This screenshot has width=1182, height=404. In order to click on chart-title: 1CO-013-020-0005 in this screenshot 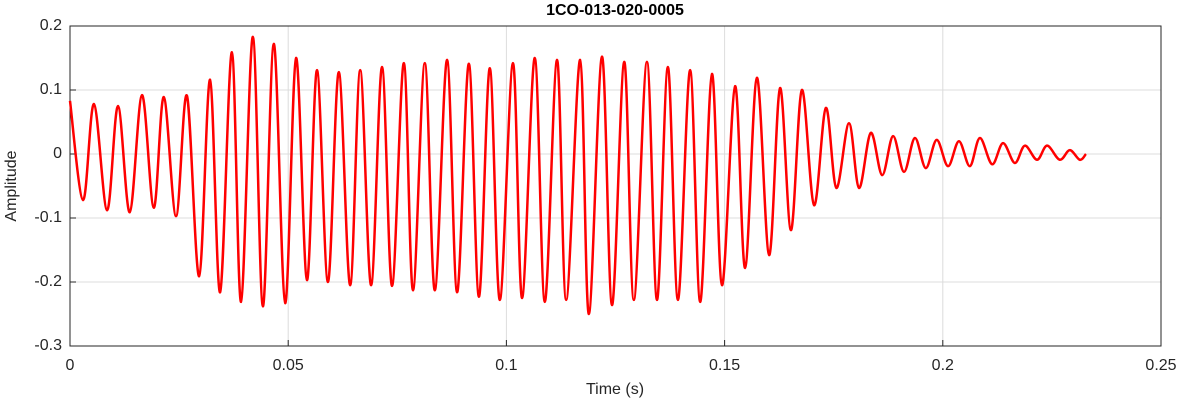, I will do `click(615, 10)`.